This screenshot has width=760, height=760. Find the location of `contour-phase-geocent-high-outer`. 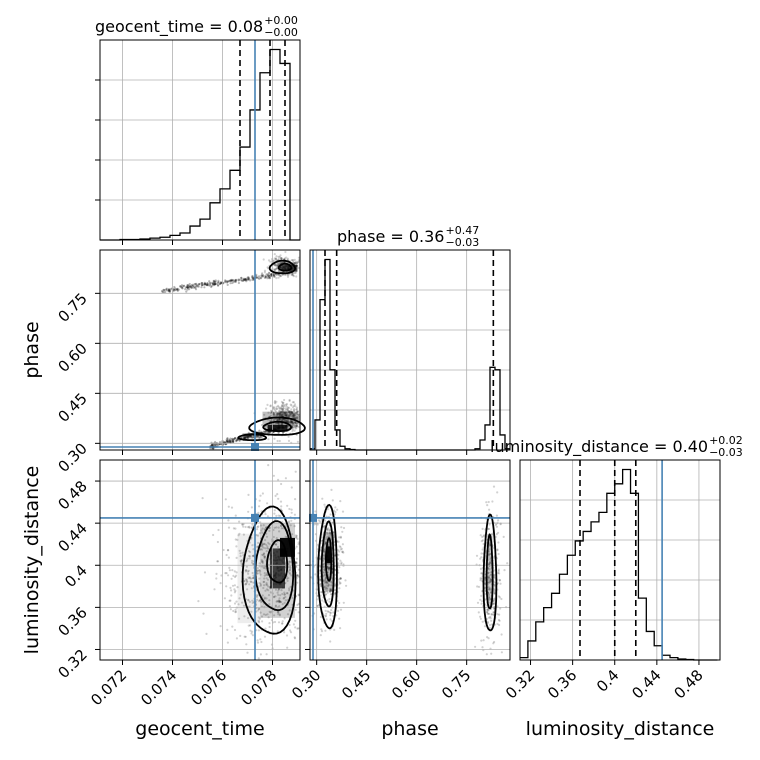

contour-phase-geocent-high-outer is located at coordinates (282, 267).